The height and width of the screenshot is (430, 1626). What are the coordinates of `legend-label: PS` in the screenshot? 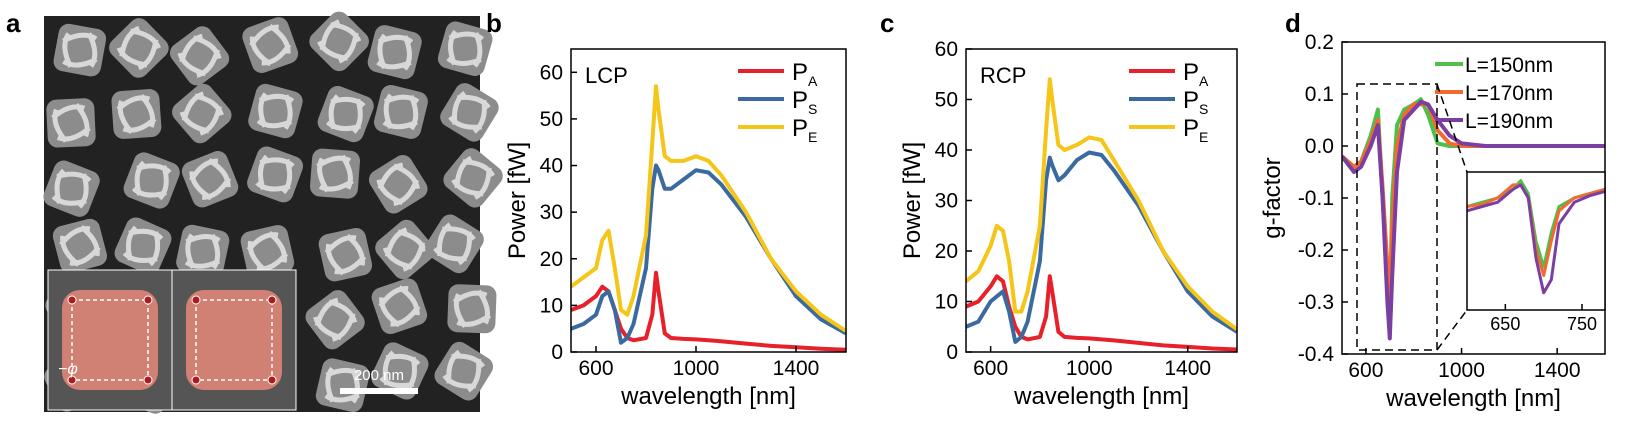 It's located at (1195, 102).